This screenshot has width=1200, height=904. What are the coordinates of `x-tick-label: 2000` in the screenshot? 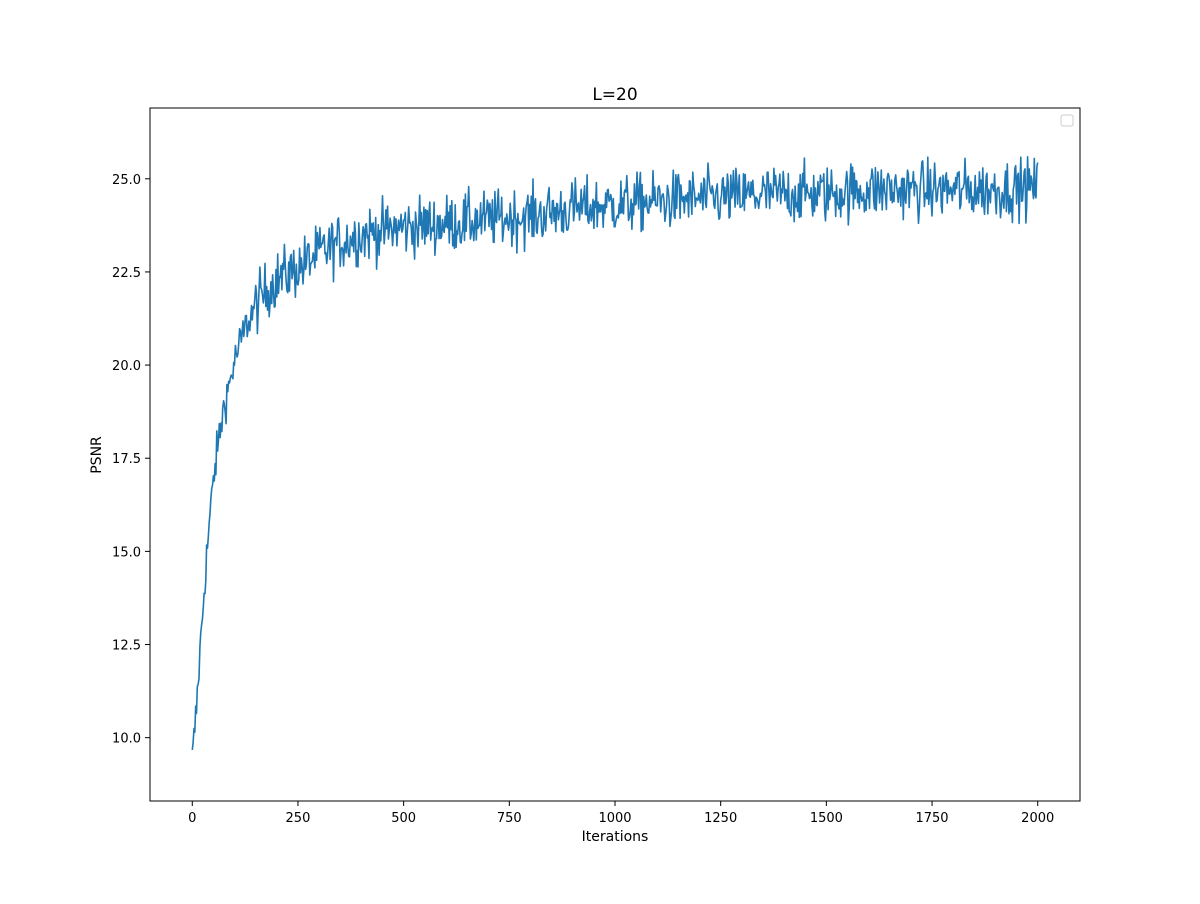 It's located at (1037, 818).